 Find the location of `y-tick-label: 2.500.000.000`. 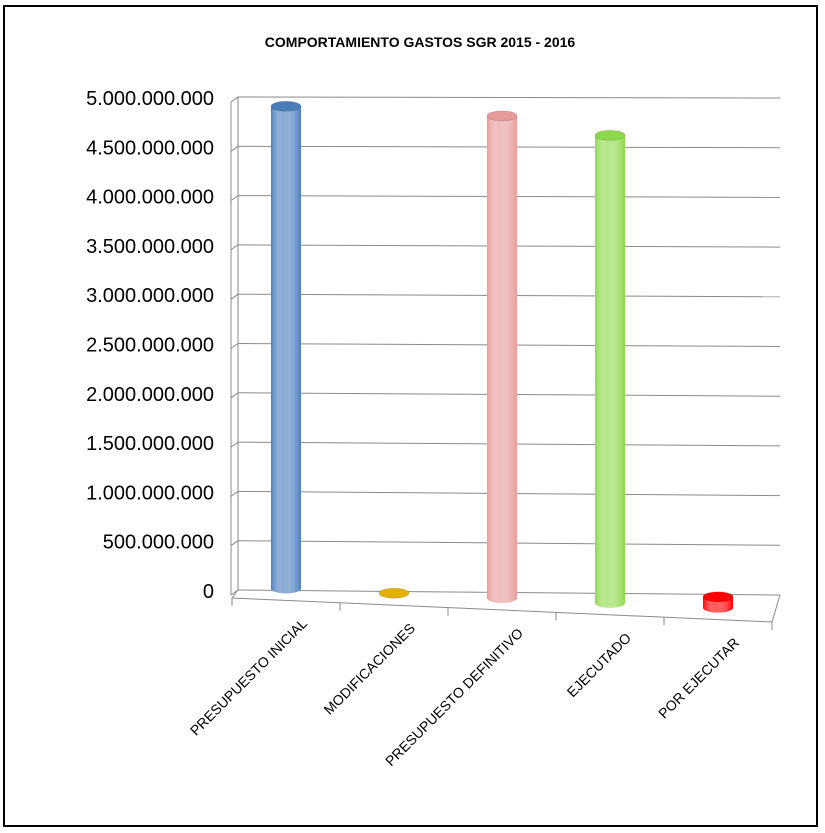

y-tick-label: 2.500.000.000 is located at coordinates (150, 346).